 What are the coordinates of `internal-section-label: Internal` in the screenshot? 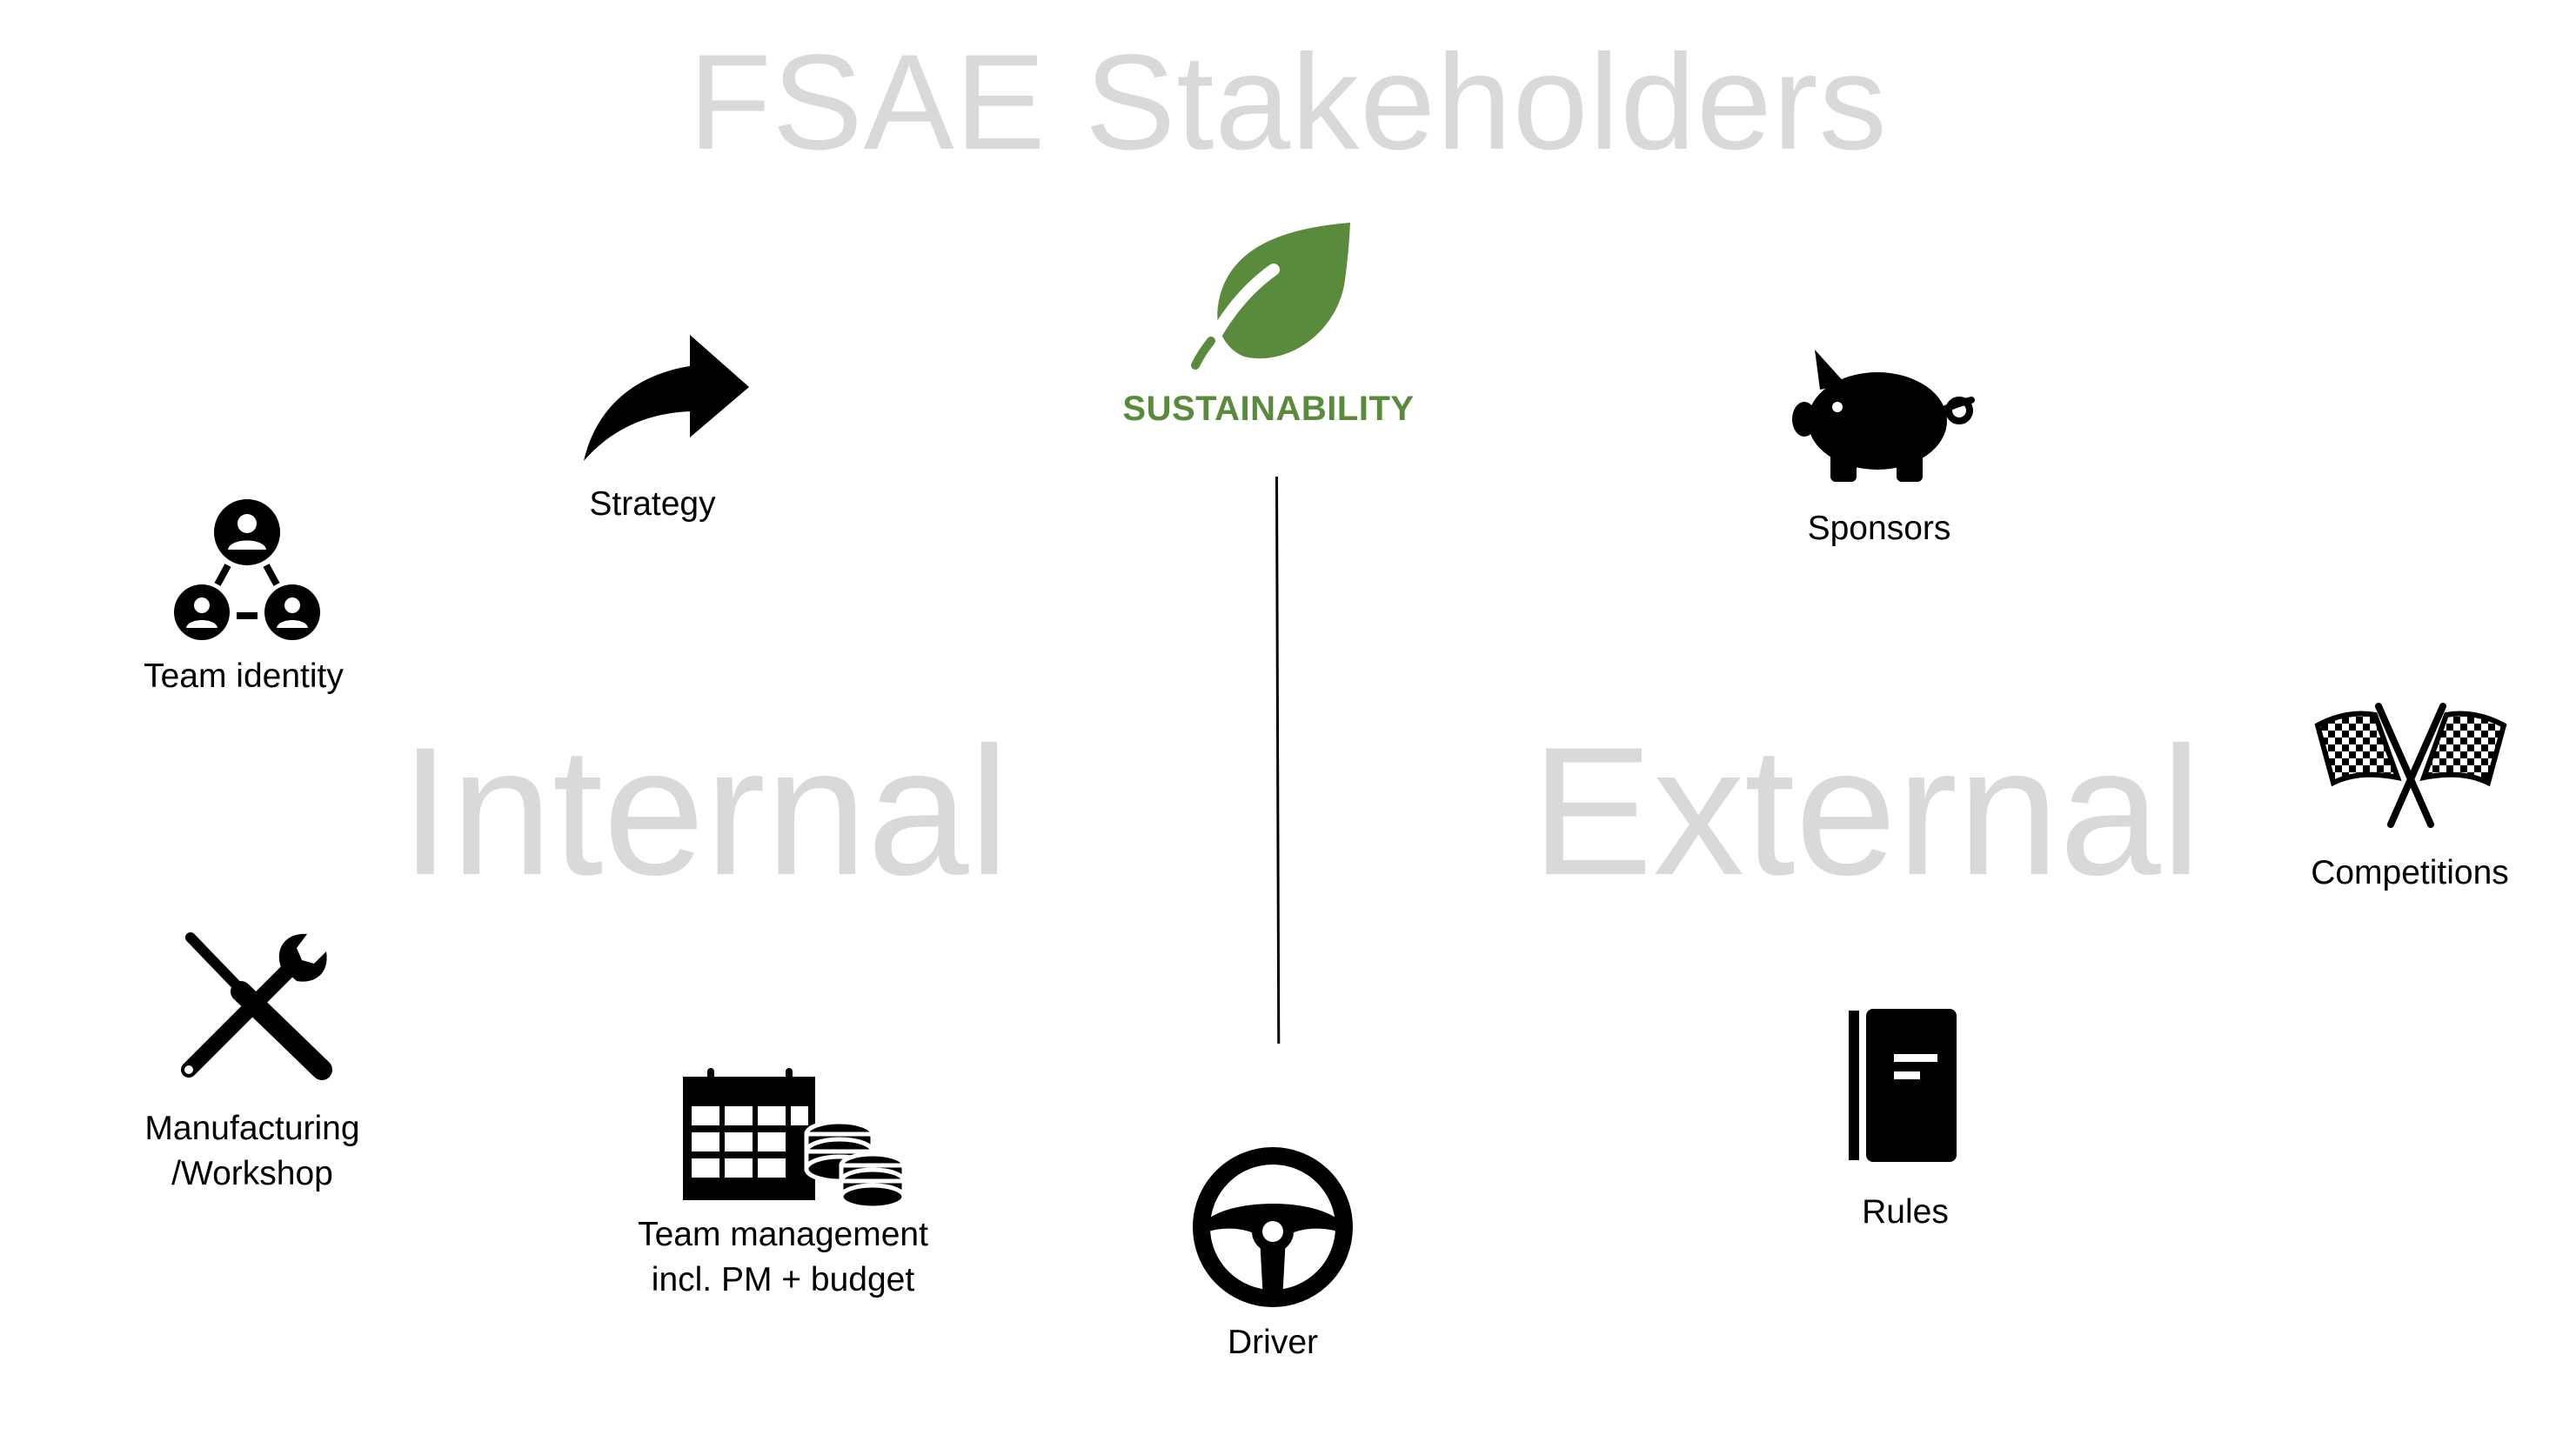 It's located at (704, 811).